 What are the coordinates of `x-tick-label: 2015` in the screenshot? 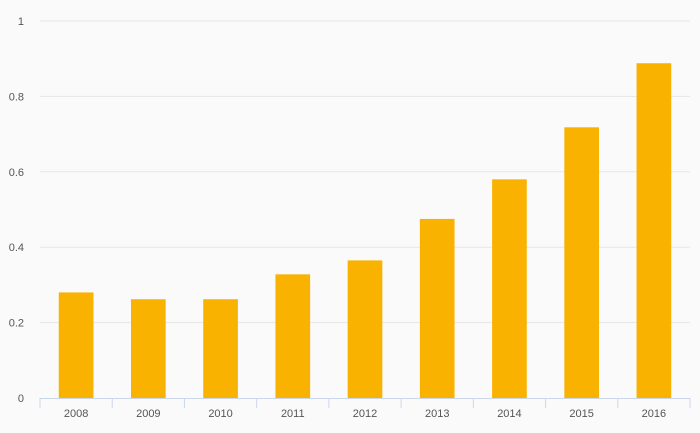 It's located at (581, 414).